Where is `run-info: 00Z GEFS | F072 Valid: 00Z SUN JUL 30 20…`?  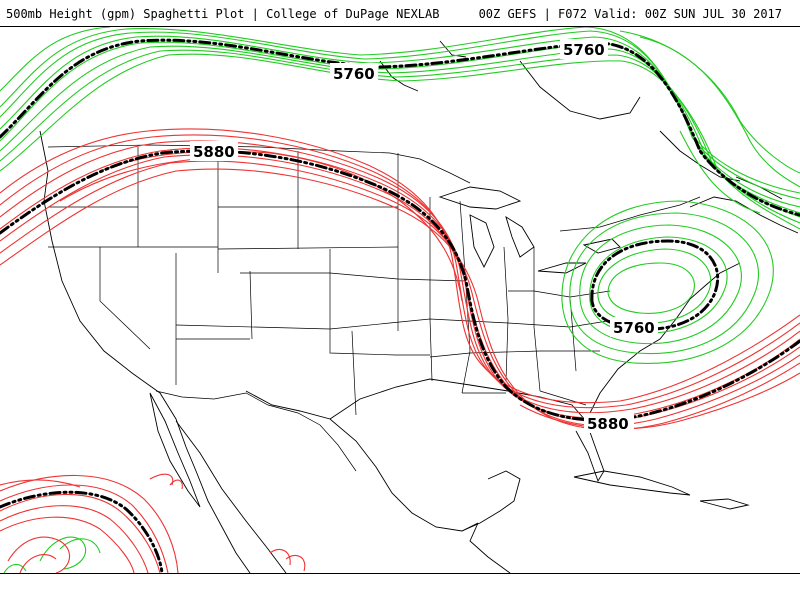
run-info: 00Z GEFS | F072 Valid: 00Z SUN JUL 30 20… is located at coordinates (630, 14).